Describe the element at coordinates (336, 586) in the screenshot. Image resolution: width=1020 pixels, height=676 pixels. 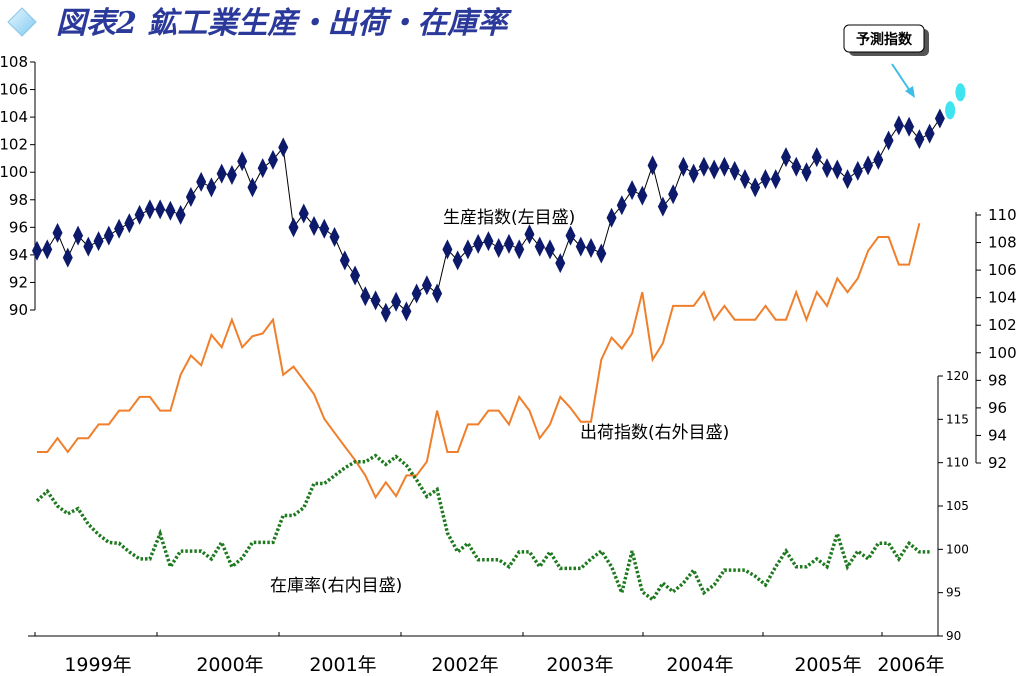
I see `inventory-series-label: 在庫率(右内目盛)` at that location.